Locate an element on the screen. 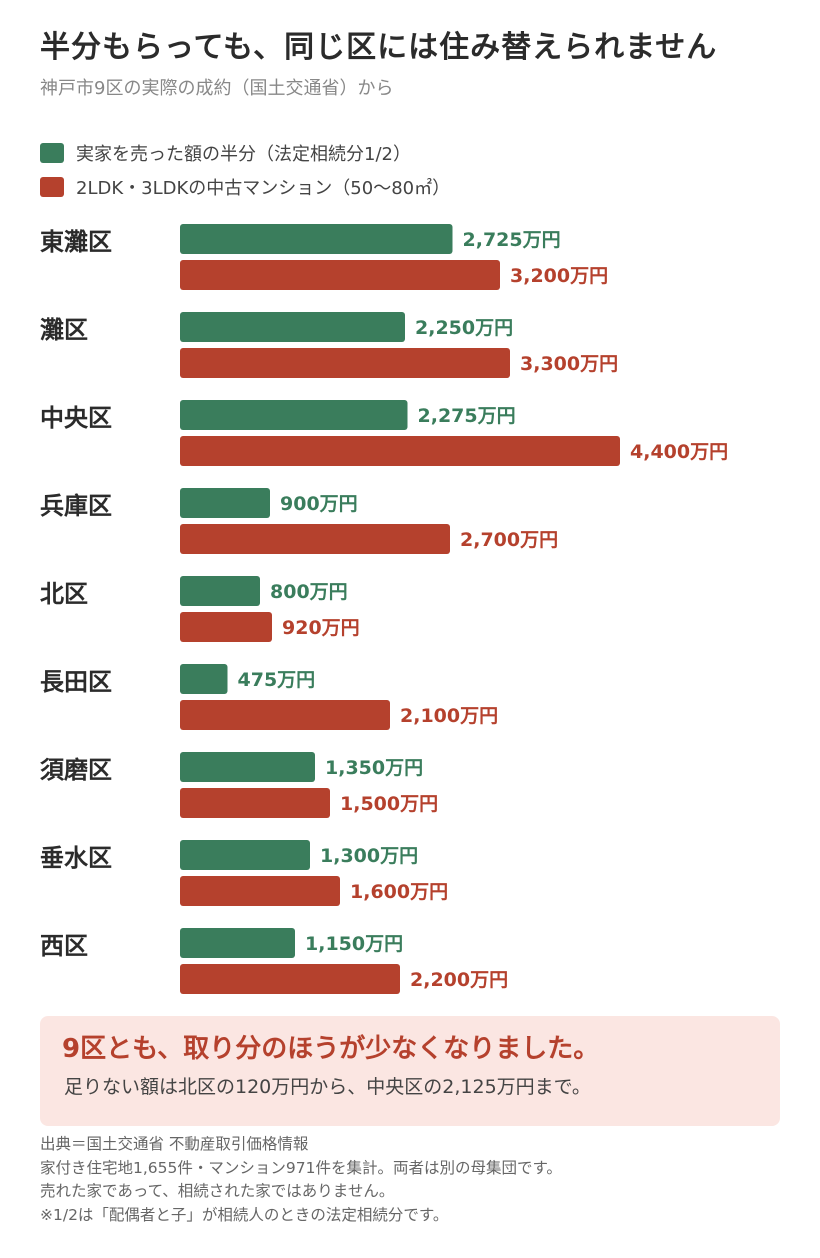 Image resolution: width=820 pixels, height=1258 pixels. data-label: 2,200万円 is located at coordinates (459, 980).